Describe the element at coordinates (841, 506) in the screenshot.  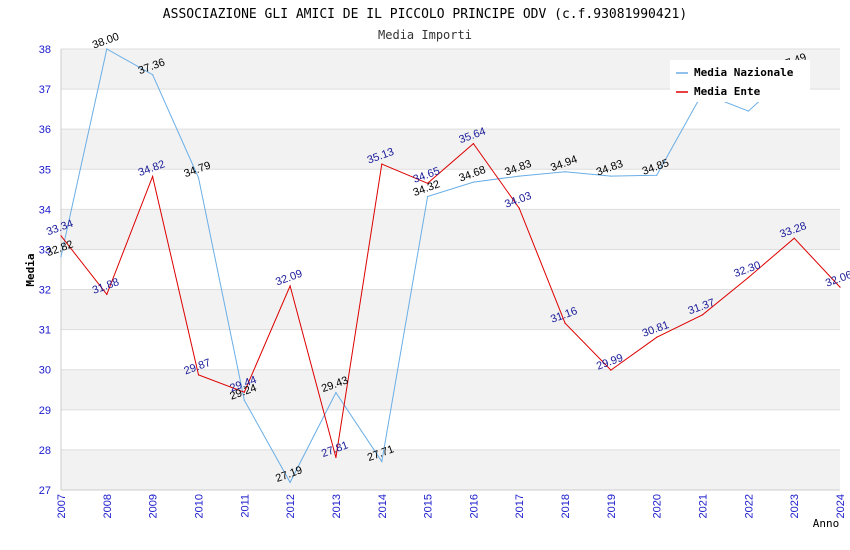
I see `x-tick-label: 2024` at that location.